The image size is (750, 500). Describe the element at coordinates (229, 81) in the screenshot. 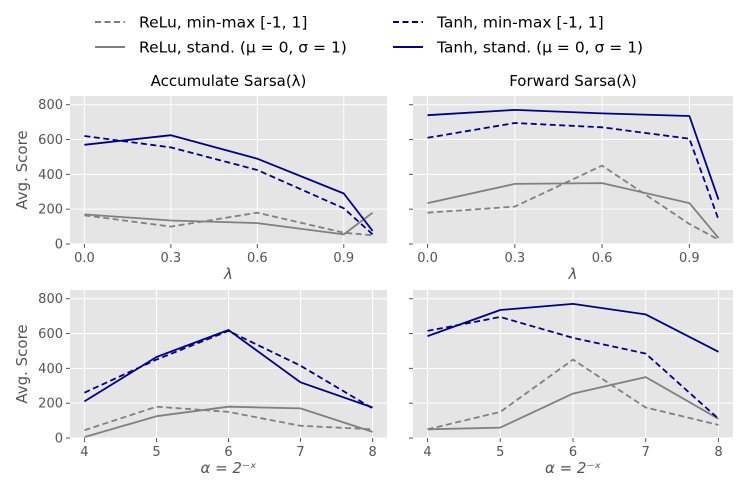

I see `chart-title: Accumulate Sarsa(λ)` at that location.